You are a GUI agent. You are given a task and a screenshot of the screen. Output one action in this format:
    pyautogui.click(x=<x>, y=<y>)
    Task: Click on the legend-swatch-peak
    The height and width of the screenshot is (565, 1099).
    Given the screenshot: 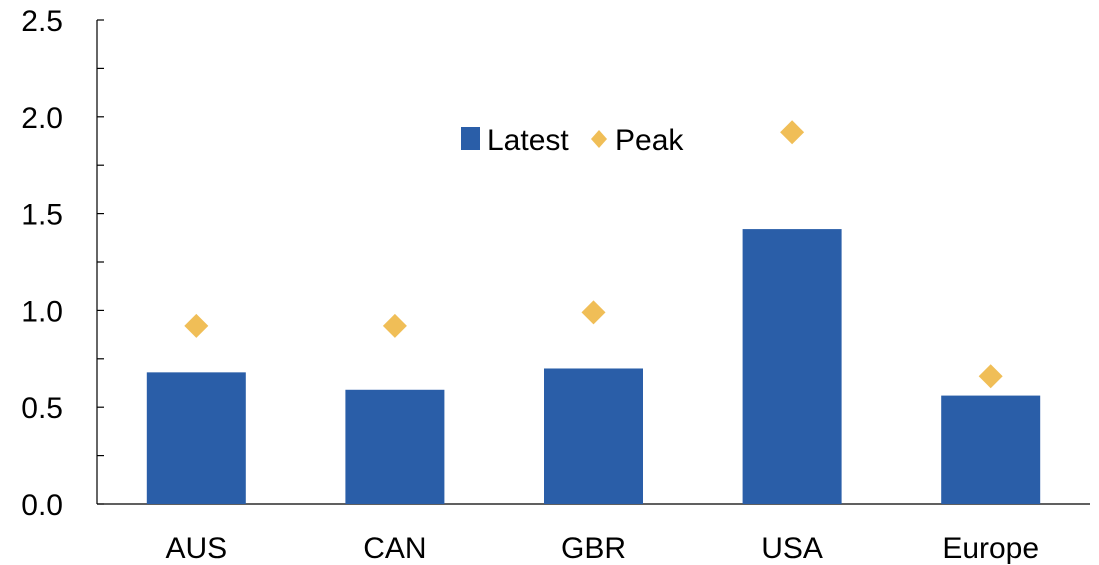 What is the action you would take?
    pyautogui.click(x=599, y=139)
    